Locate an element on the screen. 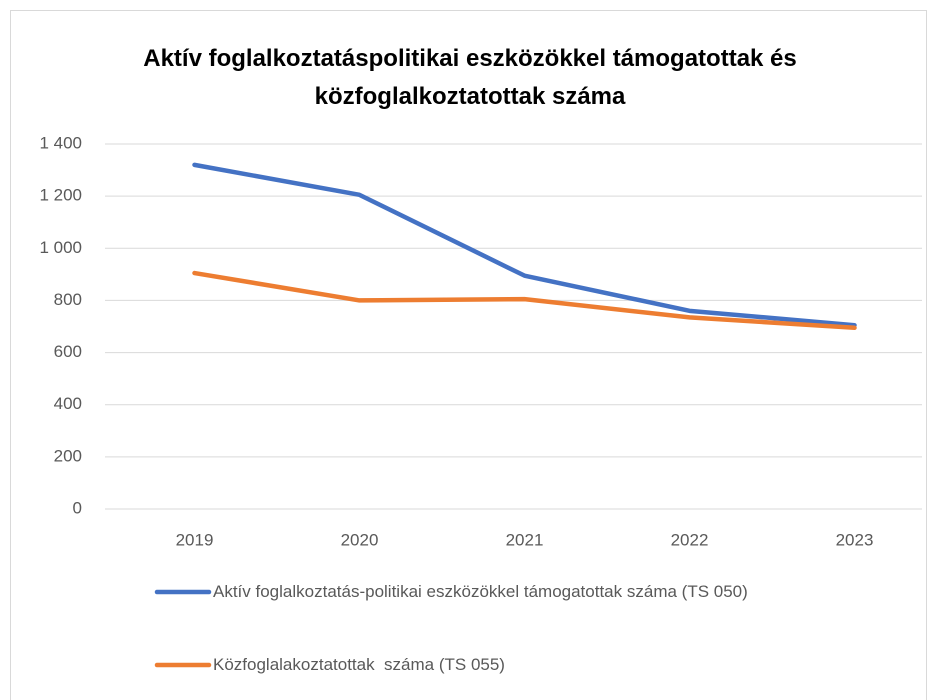 The image size is (938, 700). x-tick-label: 2021 is located at coordinates (525, 539).